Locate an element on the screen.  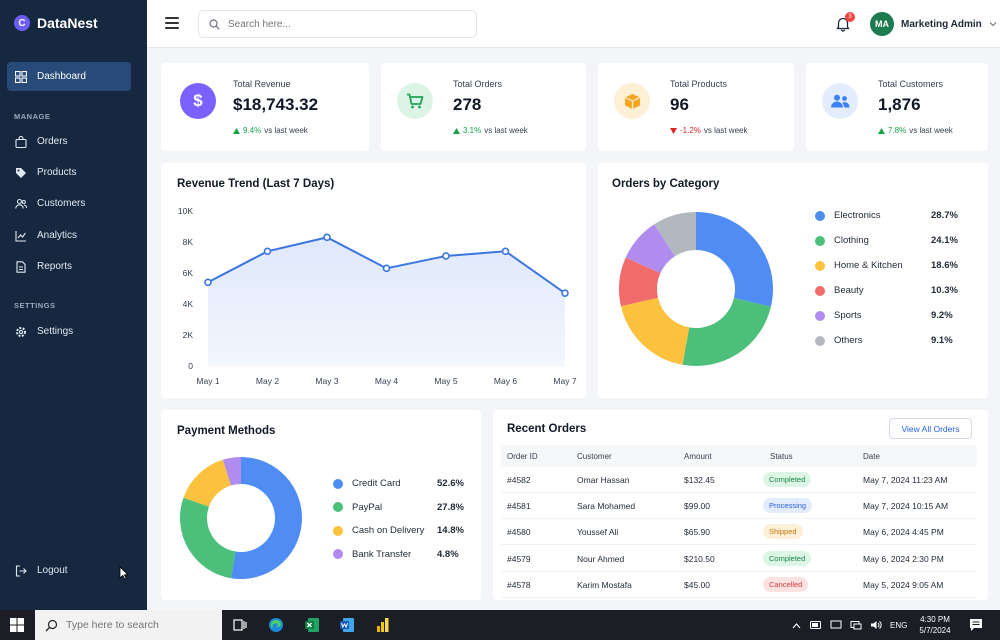
status-badge: Shipped is located at coordinates (783, 532).